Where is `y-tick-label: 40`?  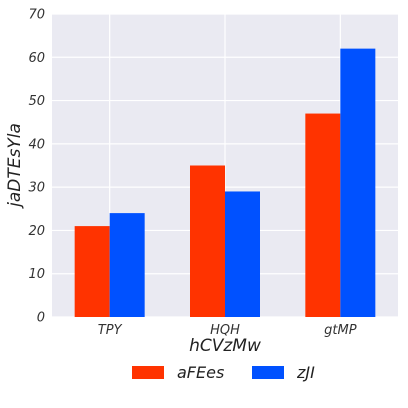 y-tick-label: 40 is located at coordinates (36, 144).